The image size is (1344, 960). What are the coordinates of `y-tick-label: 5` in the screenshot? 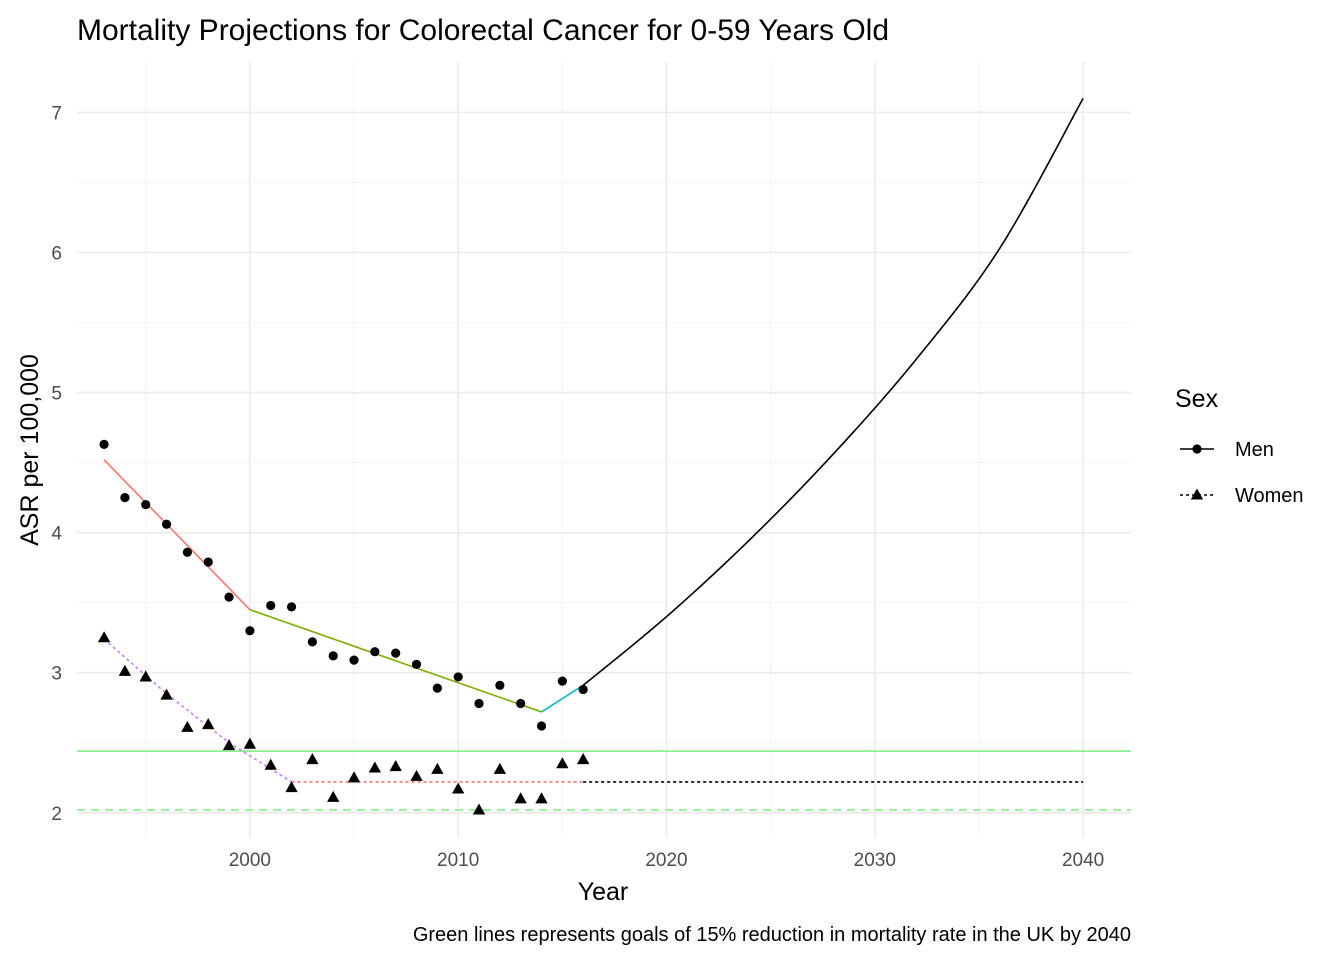 It's located at (56, 394).